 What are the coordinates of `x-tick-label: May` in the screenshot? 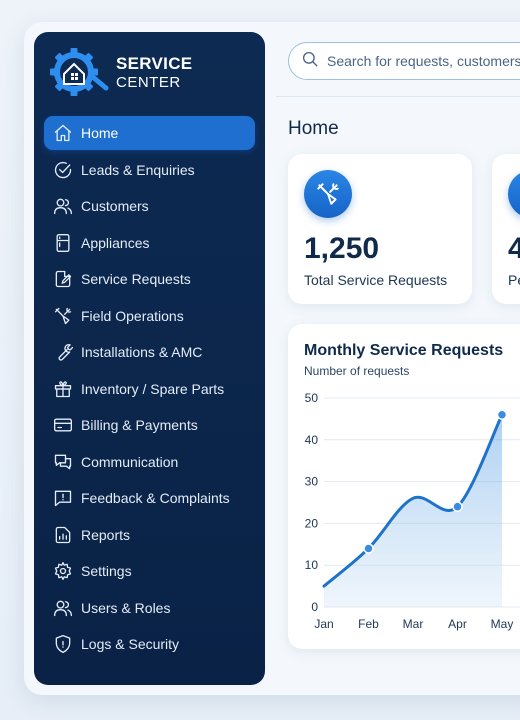 It's located at (502, 624).